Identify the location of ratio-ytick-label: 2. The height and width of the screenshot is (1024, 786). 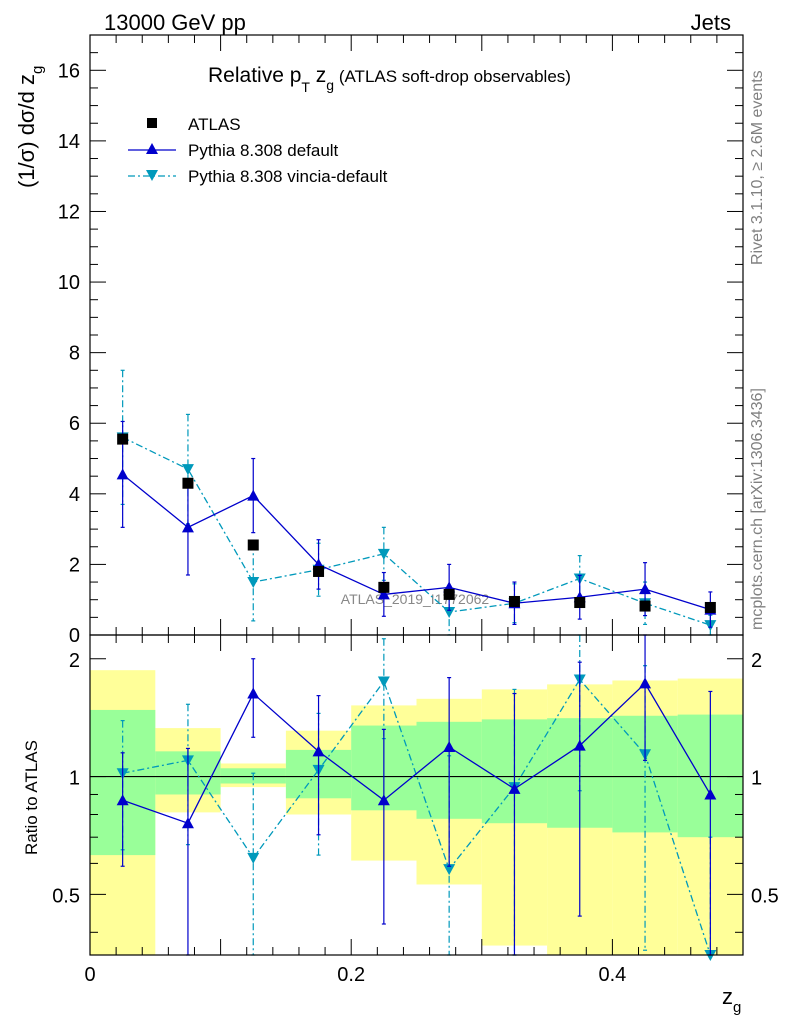
(74, 661).